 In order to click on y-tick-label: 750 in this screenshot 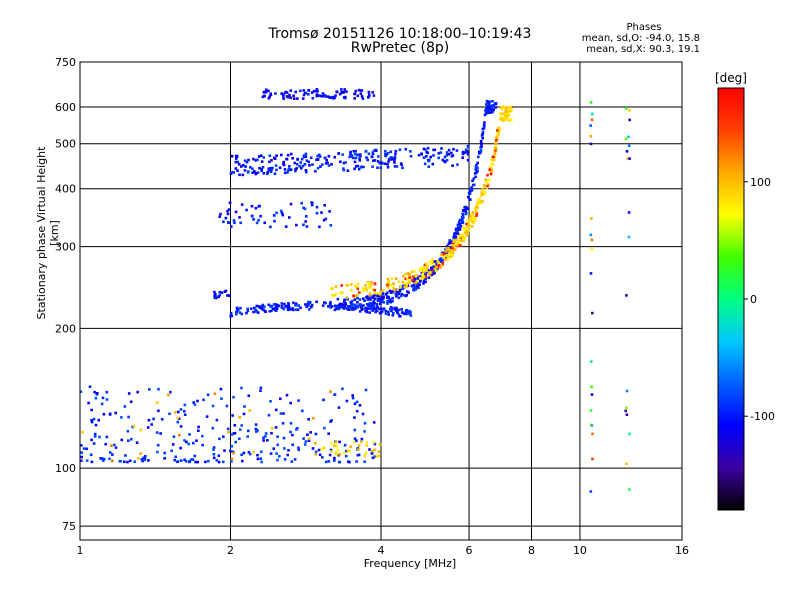, I will do `click(65, 62)`.